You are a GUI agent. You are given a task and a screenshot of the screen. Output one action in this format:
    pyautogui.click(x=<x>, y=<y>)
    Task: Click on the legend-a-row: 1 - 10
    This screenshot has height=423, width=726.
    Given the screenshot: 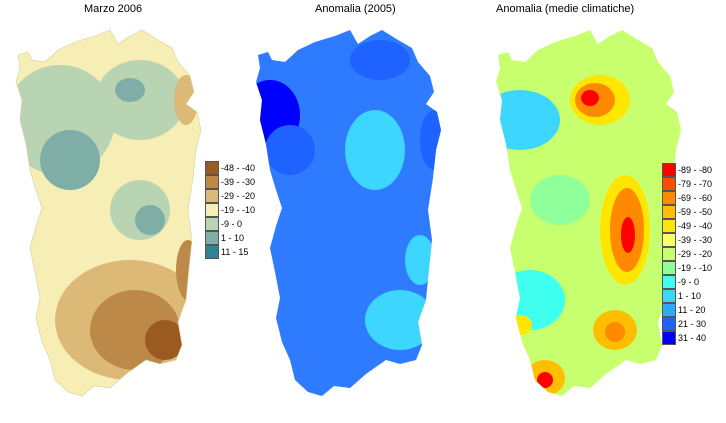 What is the action you would take?
    pyautogui.click(x=230, y=238)
    